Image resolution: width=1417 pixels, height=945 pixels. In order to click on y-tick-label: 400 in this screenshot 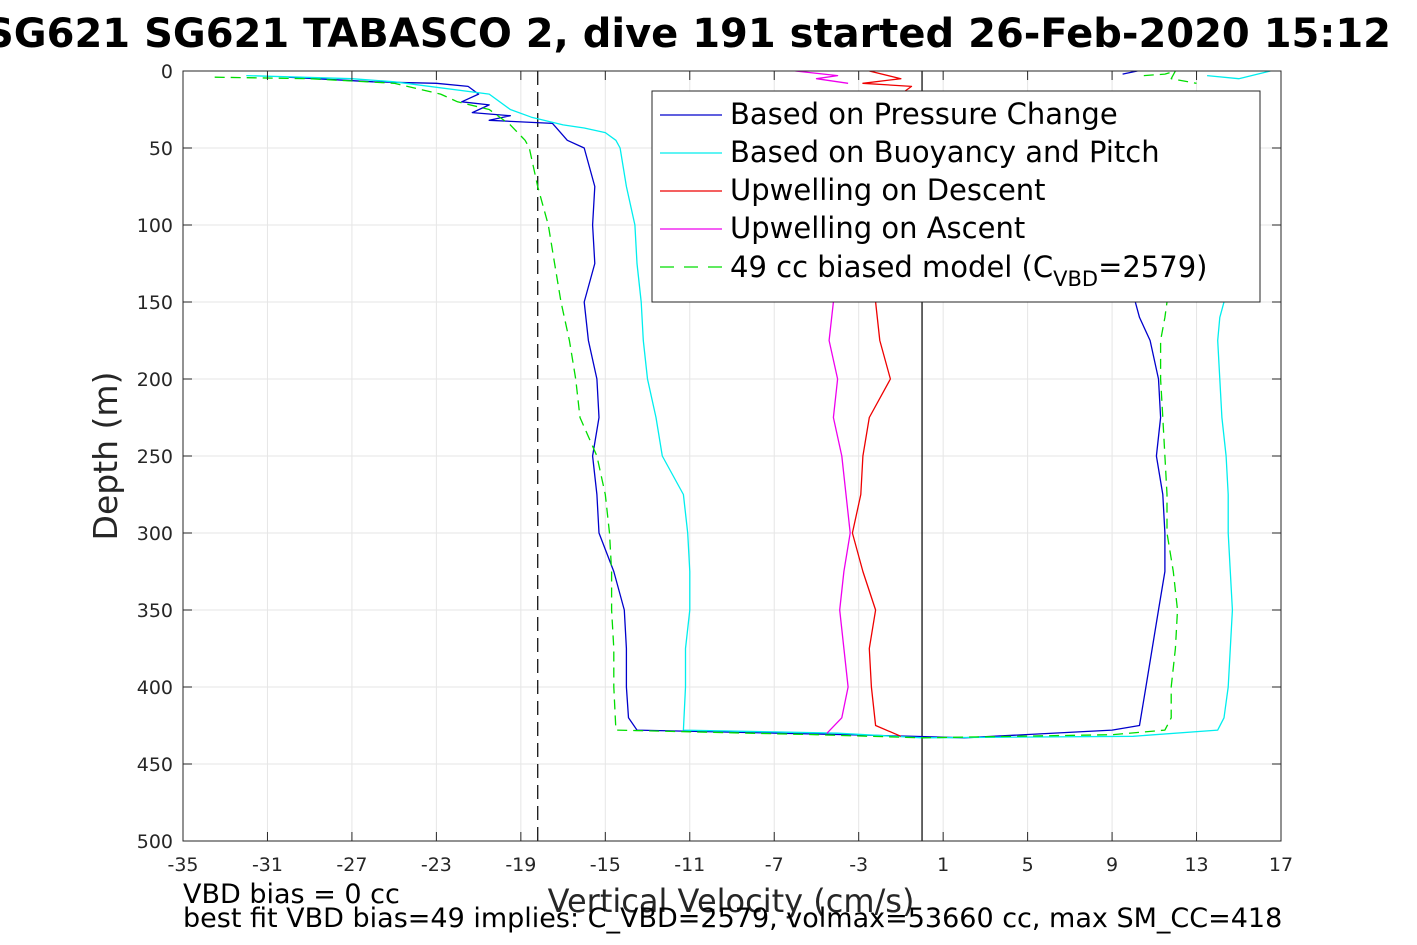, I will do `click(155, 688)`.